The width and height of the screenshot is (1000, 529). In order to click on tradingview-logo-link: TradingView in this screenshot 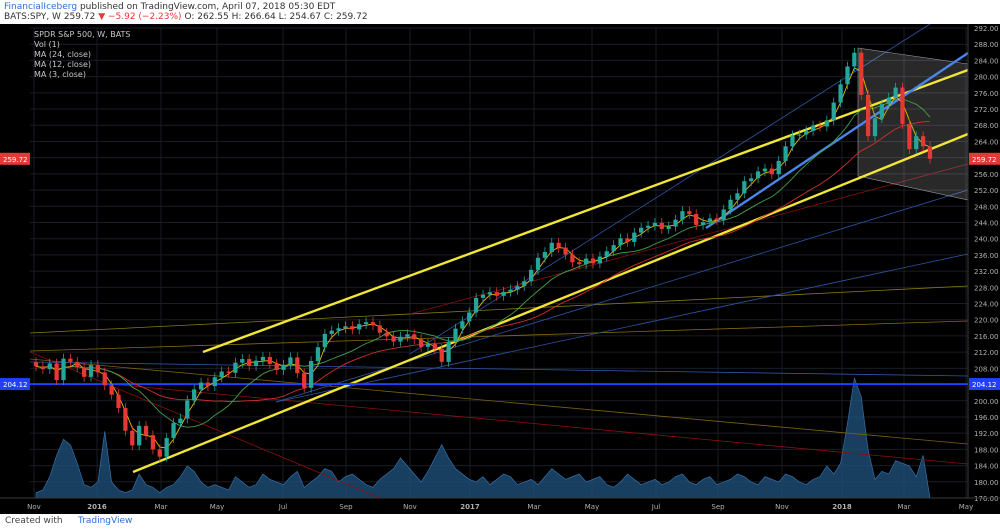, I will do `click(105, 521)`.